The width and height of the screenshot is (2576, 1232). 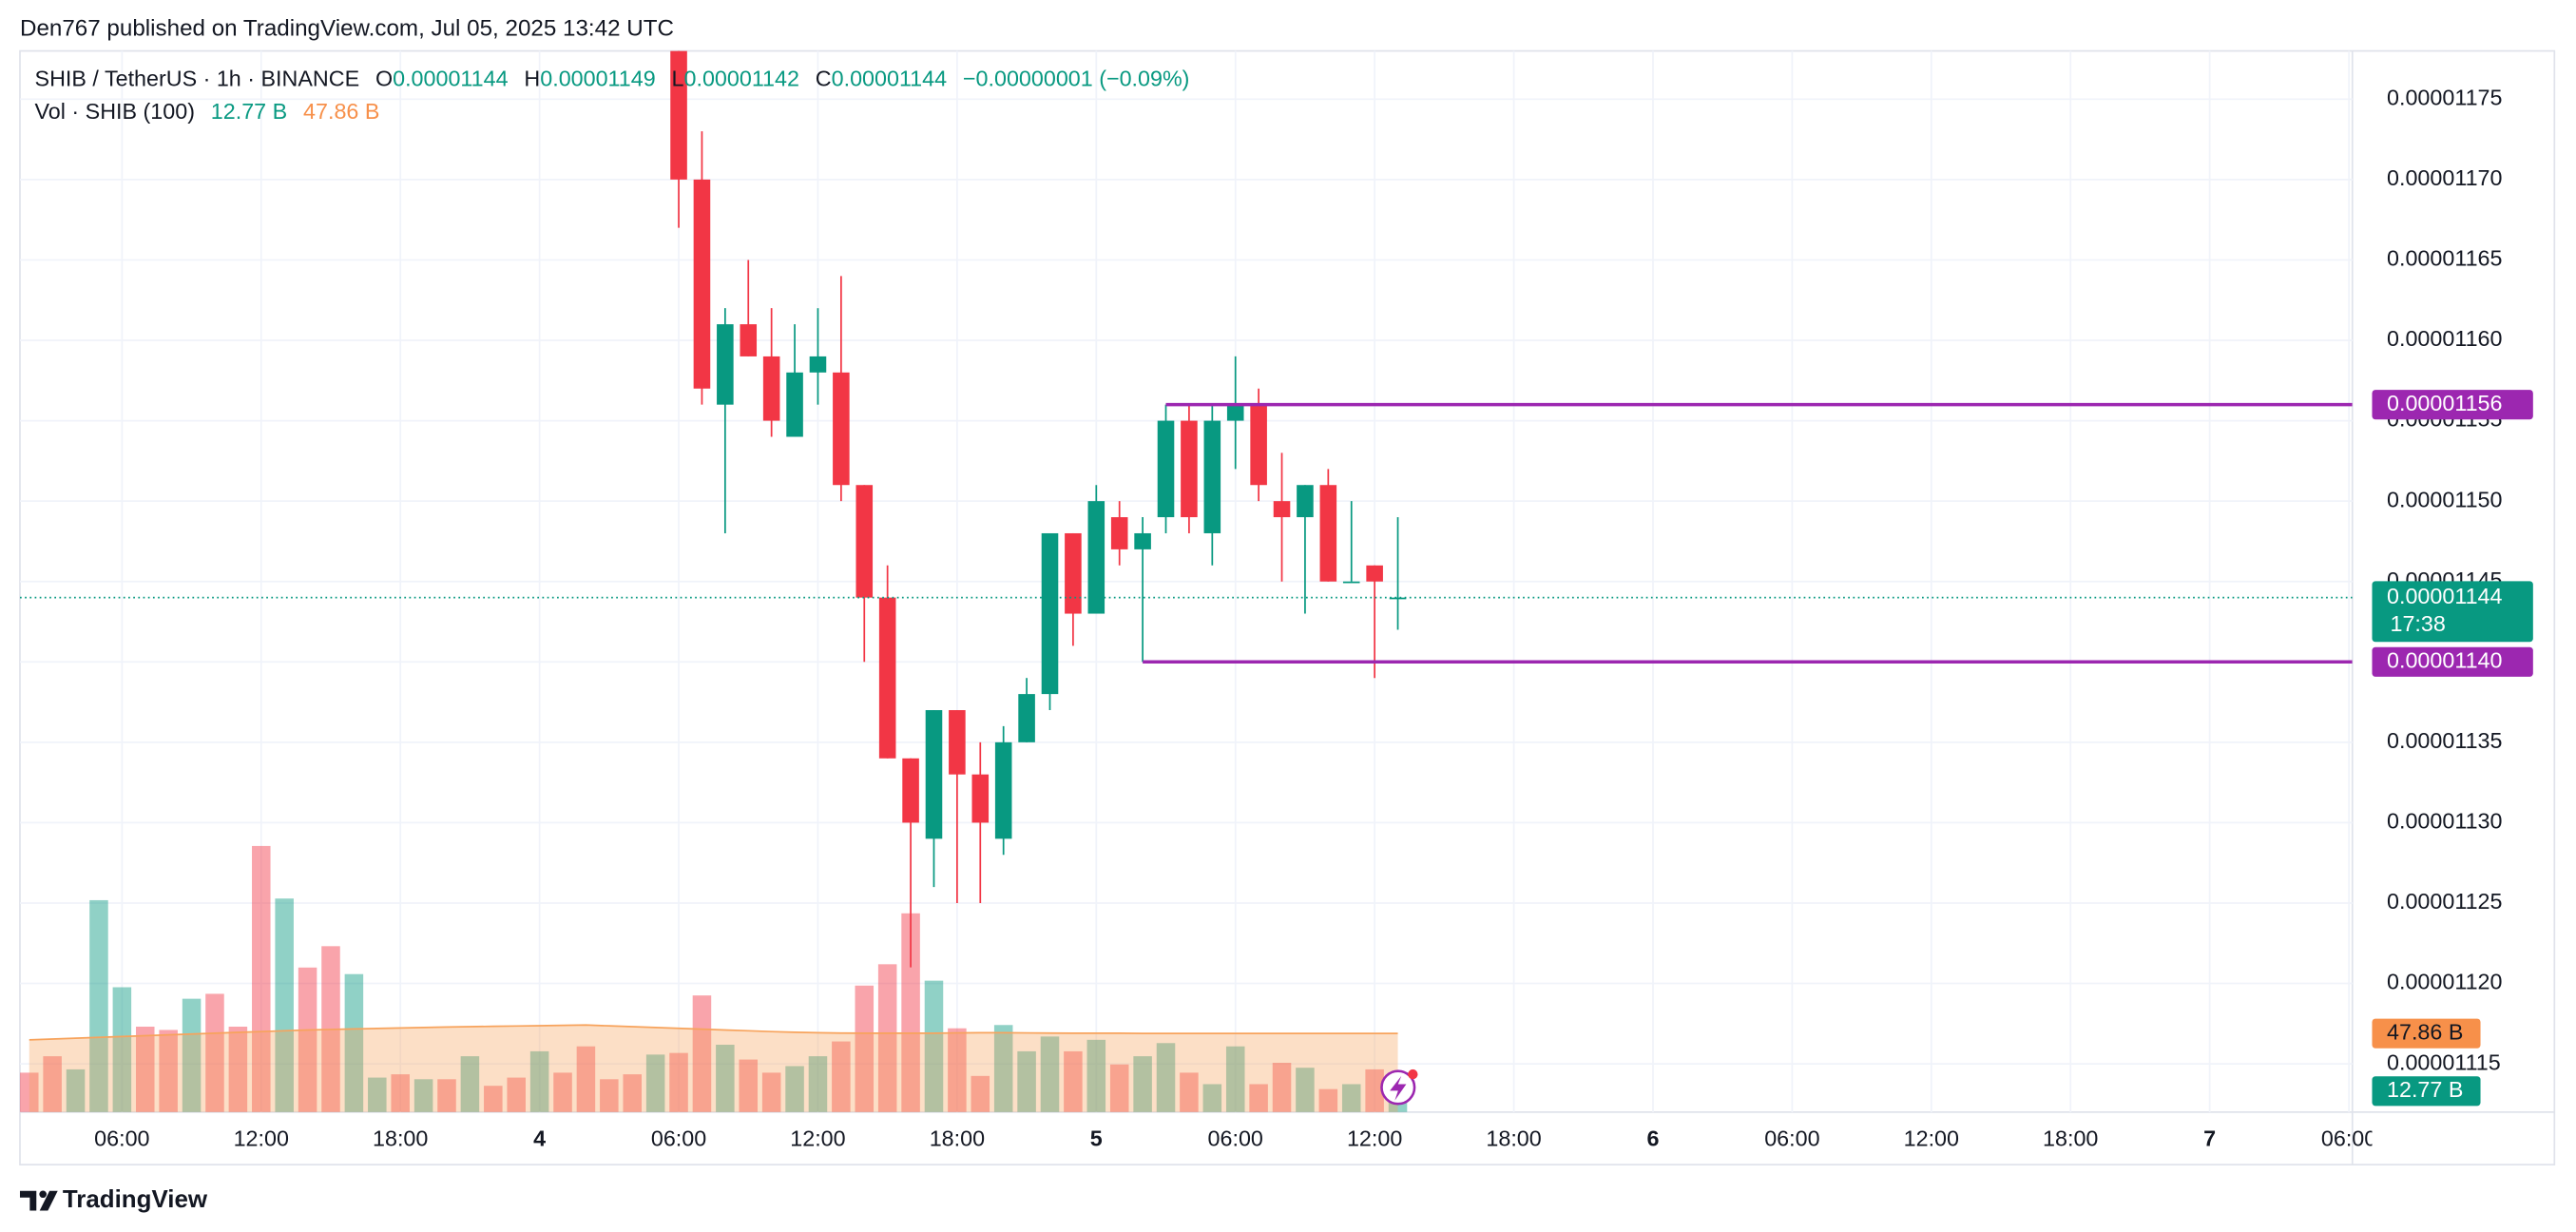 I want to click on volume-ma-value: 47.86 B, so click(x=341, y=111).